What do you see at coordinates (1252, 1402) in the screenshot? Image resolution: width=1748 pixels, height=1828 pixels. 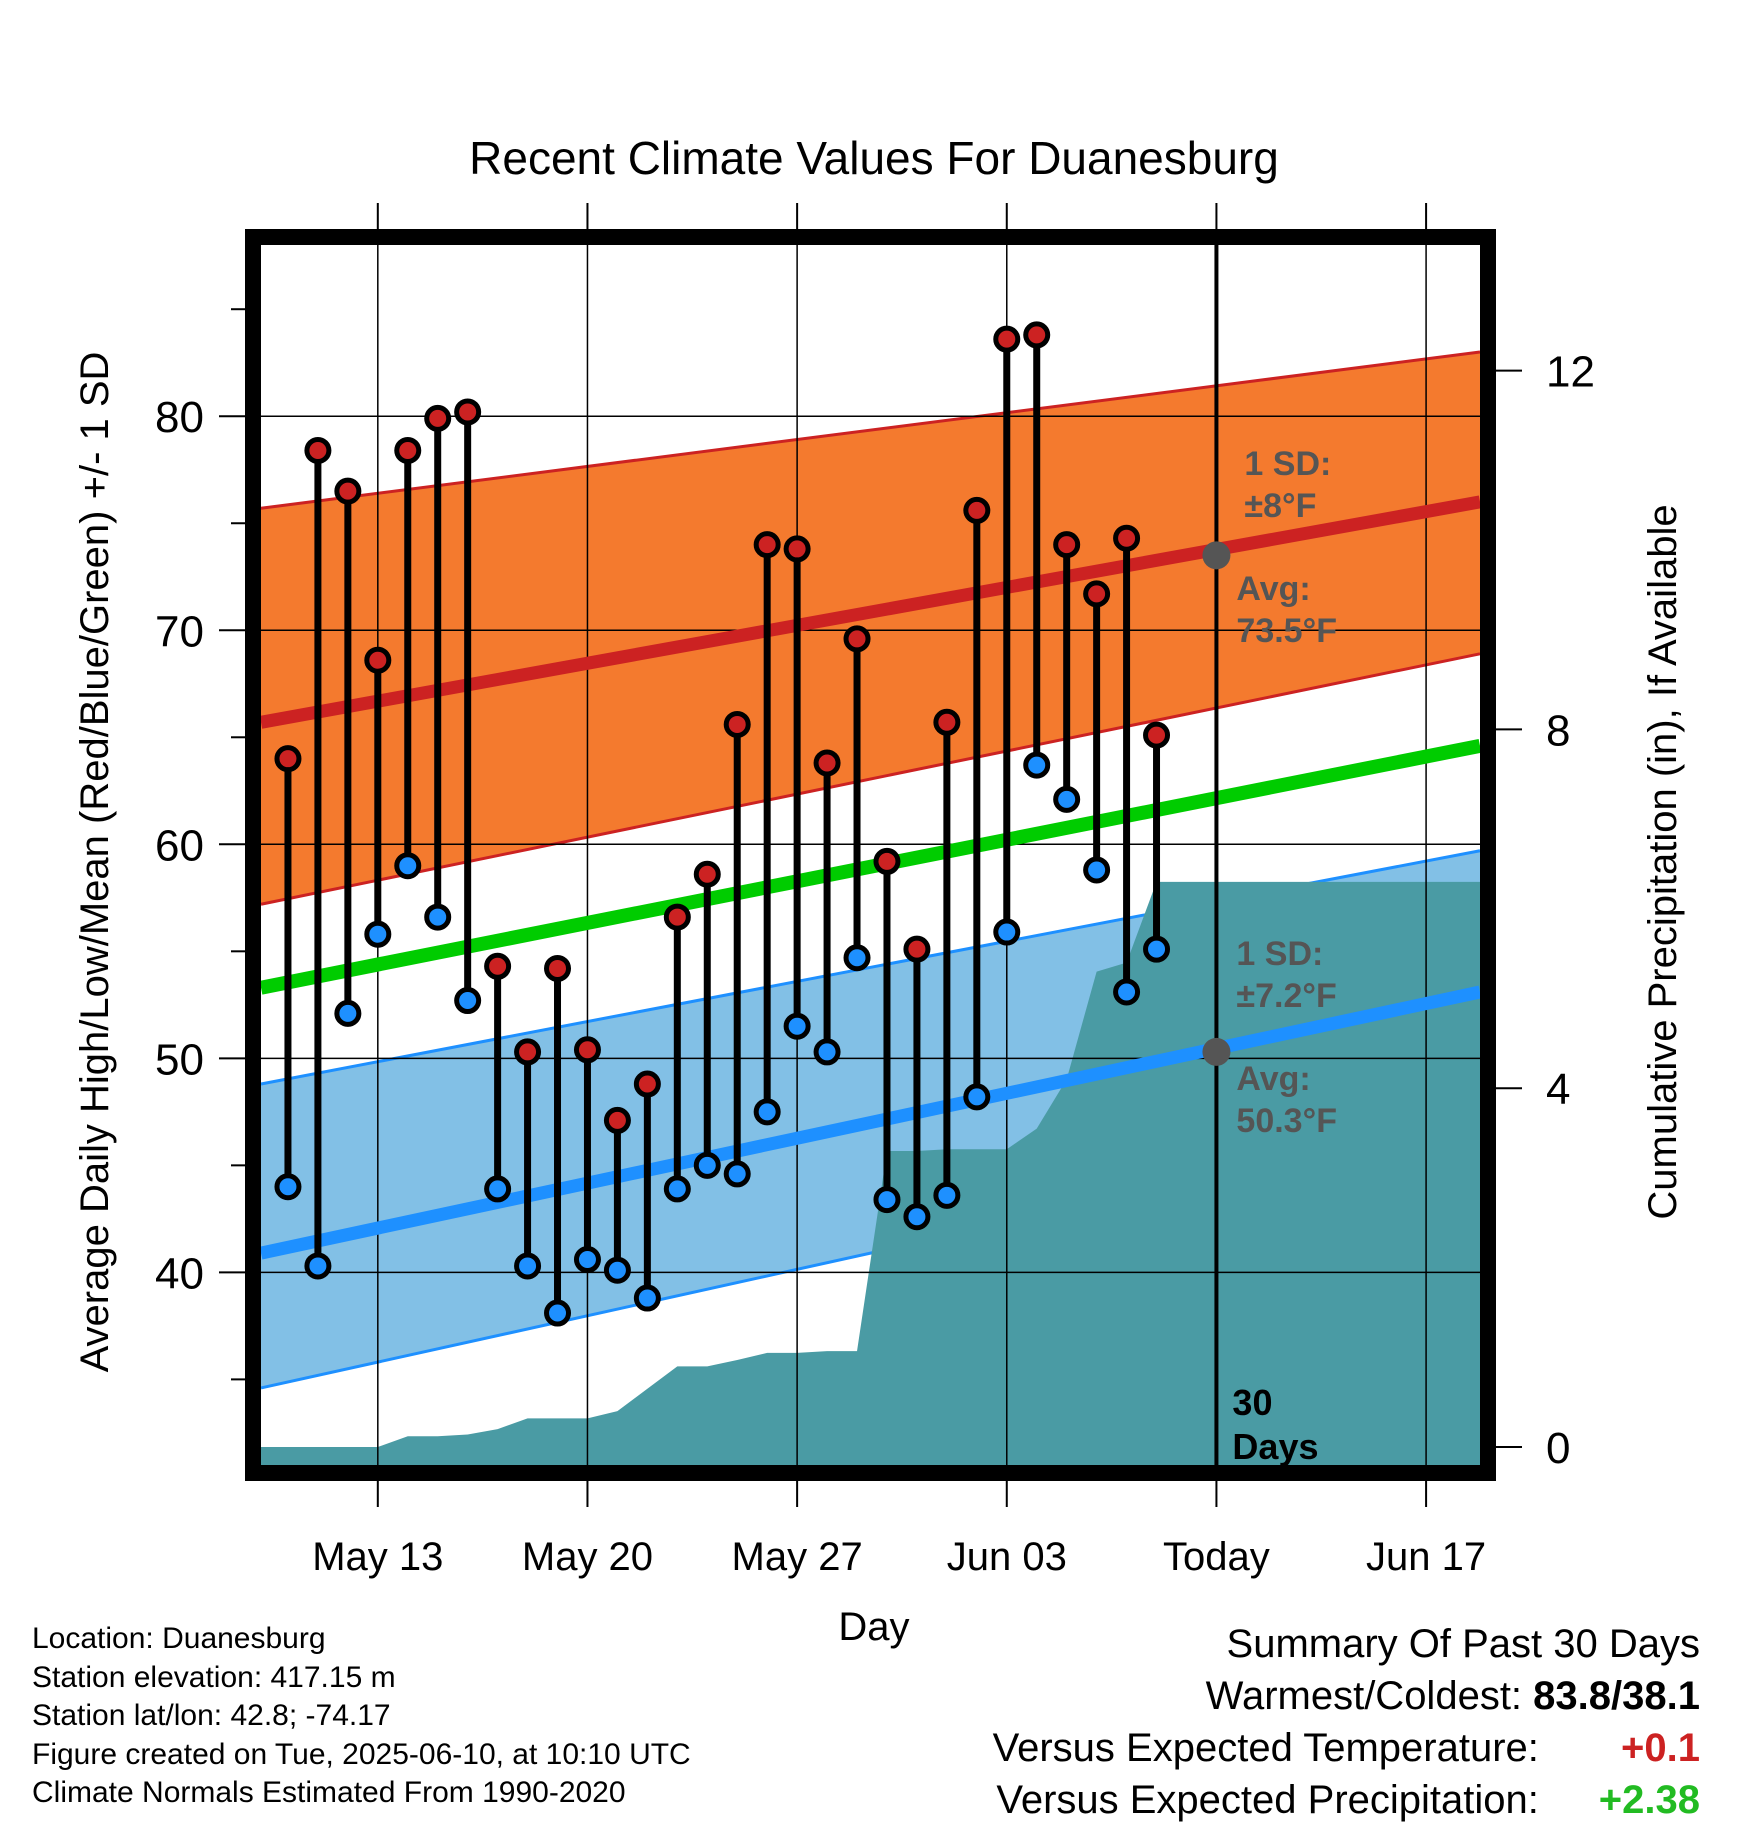 I see `days-count-label: 30` at bounding box center [1252, 1402].